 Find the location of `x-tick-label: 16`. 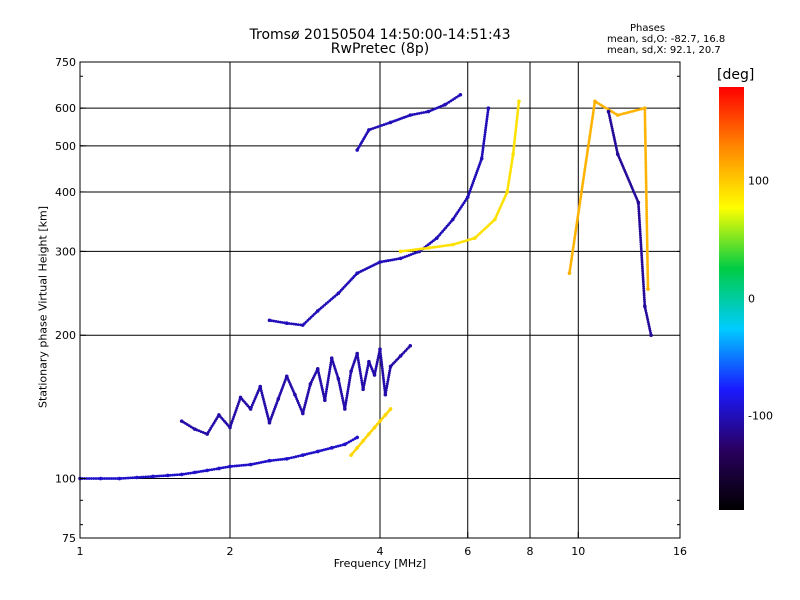

x-tick-label: 16 is located at coordinates (680, 551).